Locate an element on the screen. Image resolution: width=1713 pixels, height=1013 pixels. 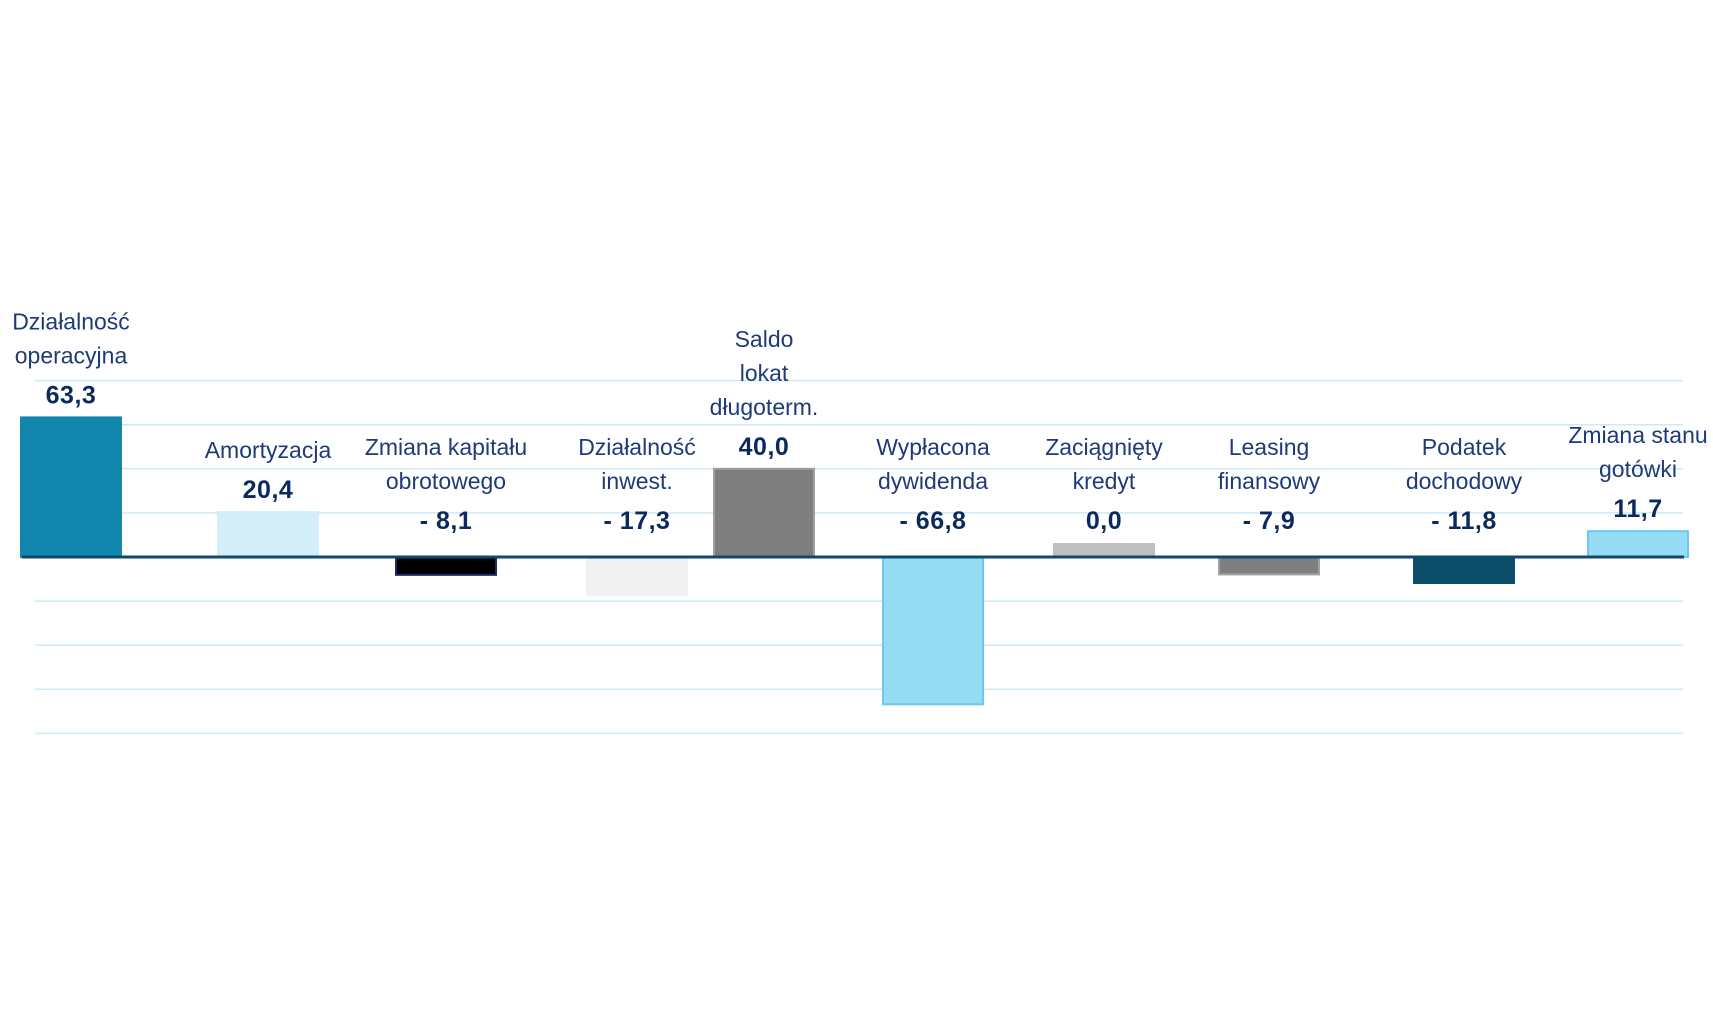
data-label: - 8,1 is located at coordinates (446, 521).